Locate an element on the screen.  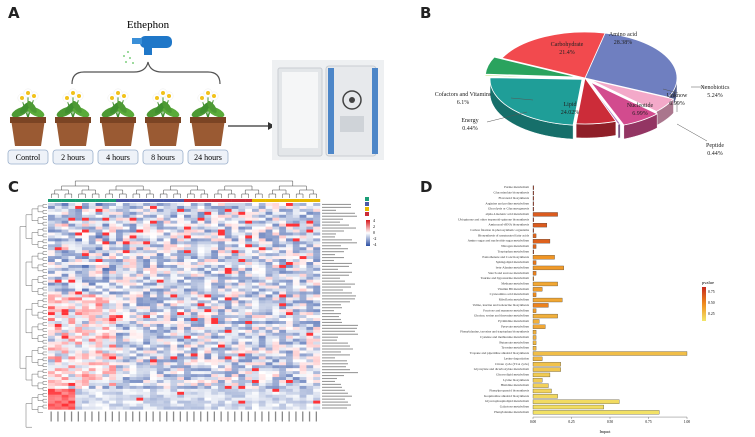
pathway-label: Taurine and hypotaurine metabolism is located at coordinates (505, 278).